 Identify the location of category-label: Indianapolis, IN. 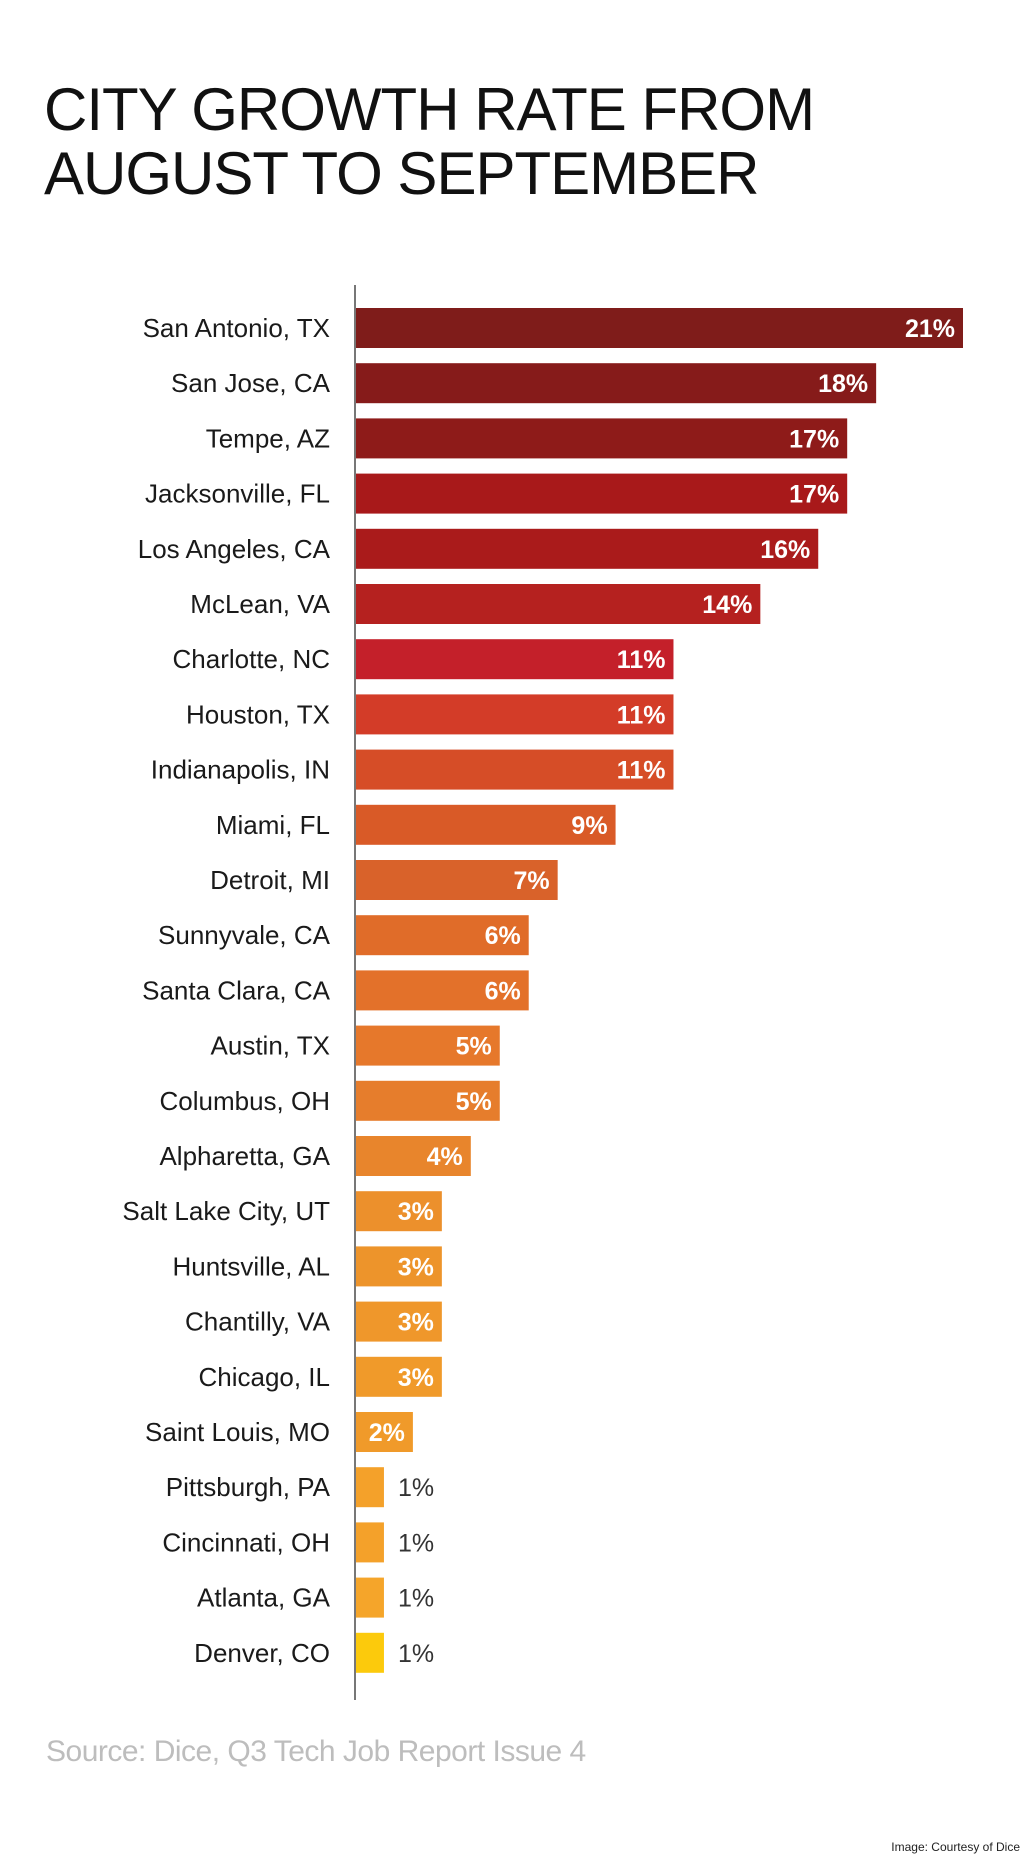
(240, 770).